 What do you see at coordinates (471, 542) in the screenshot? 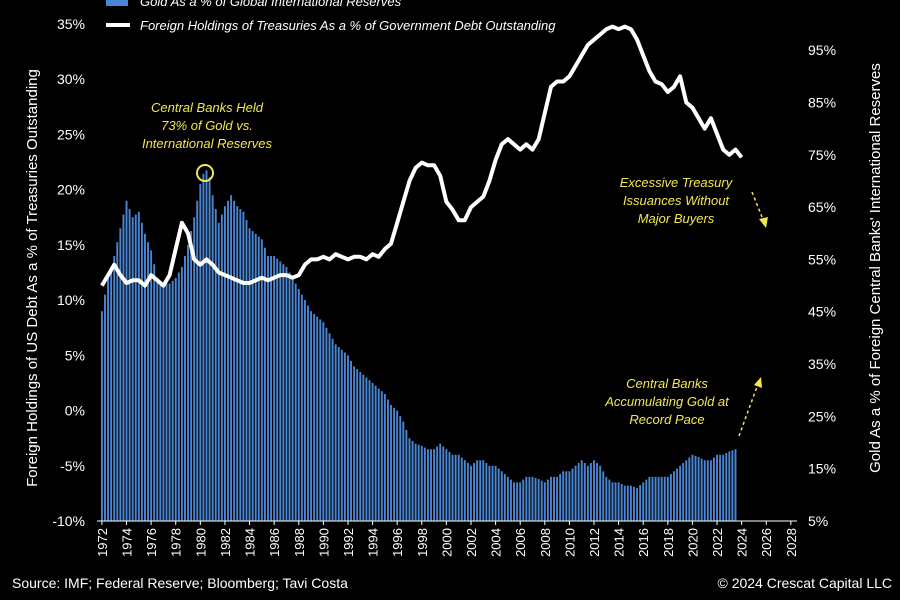
I see `x-tick-label: 2002` at bounding box center [471, 542].